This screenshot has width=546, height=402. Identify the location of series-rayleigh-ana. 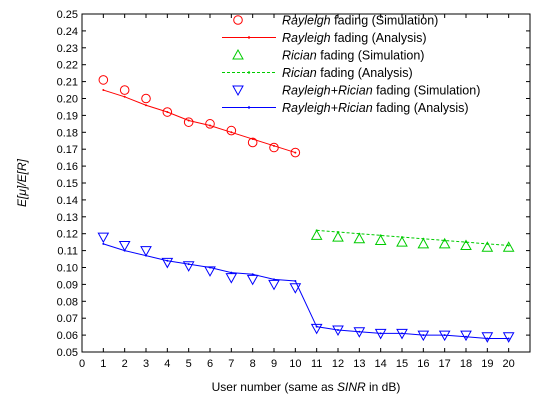
(199, 121).